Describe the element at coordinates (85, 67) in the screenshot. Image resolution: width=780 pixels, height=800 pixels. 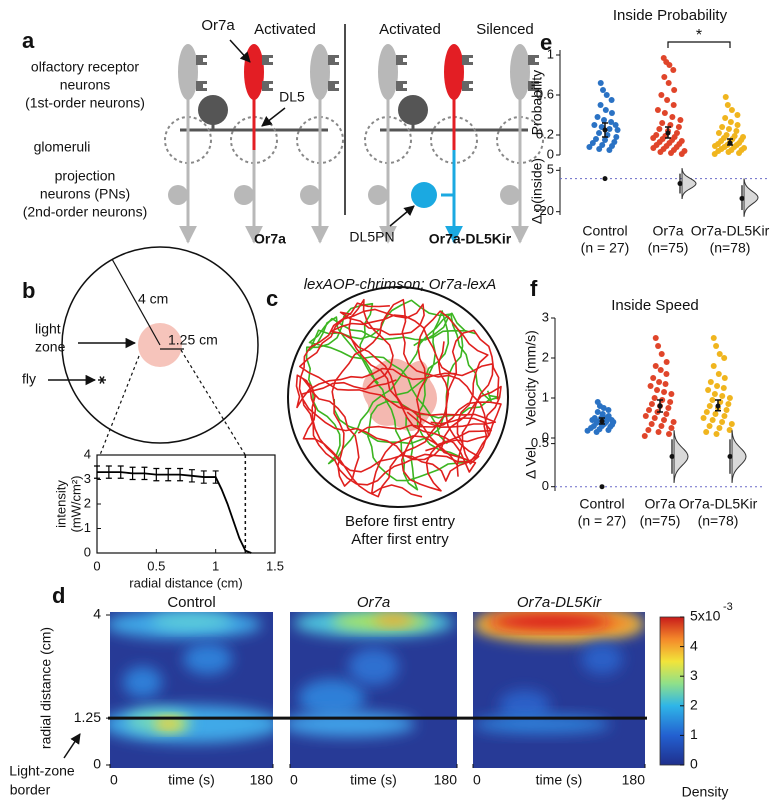
I see `label: olfactory receptor` at that location.